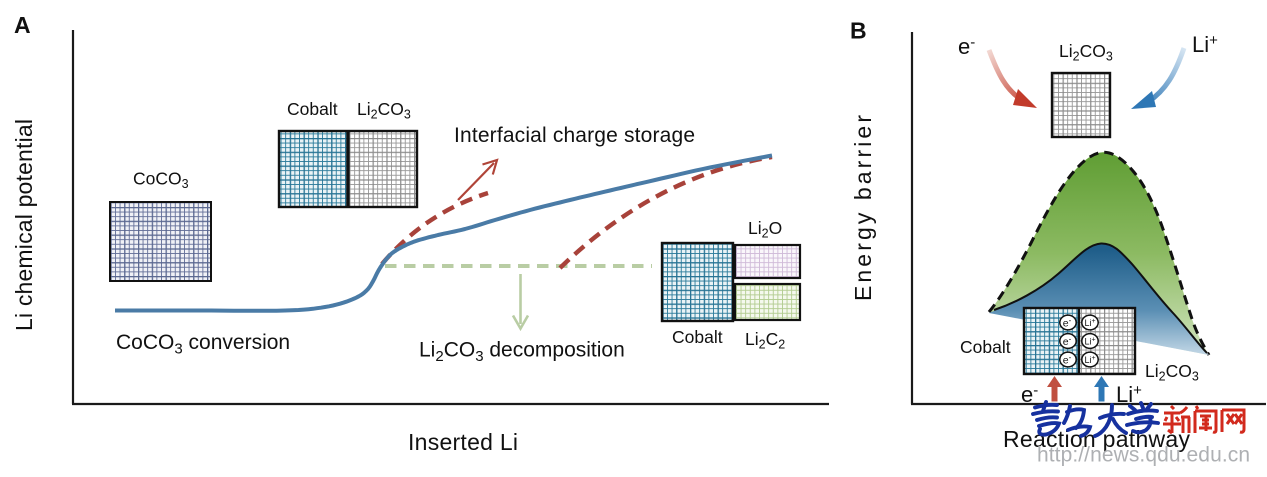  I want to click on svg-text: Inserted Li, so click(463, 442).